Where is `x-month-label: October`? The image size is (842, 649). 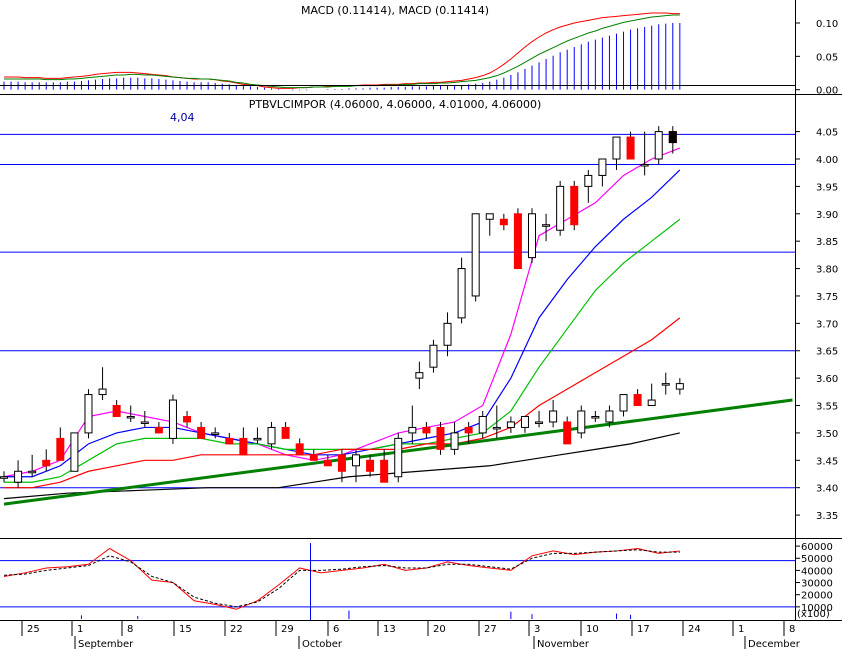
x-month-label: October is located at coordinates (322, 644).